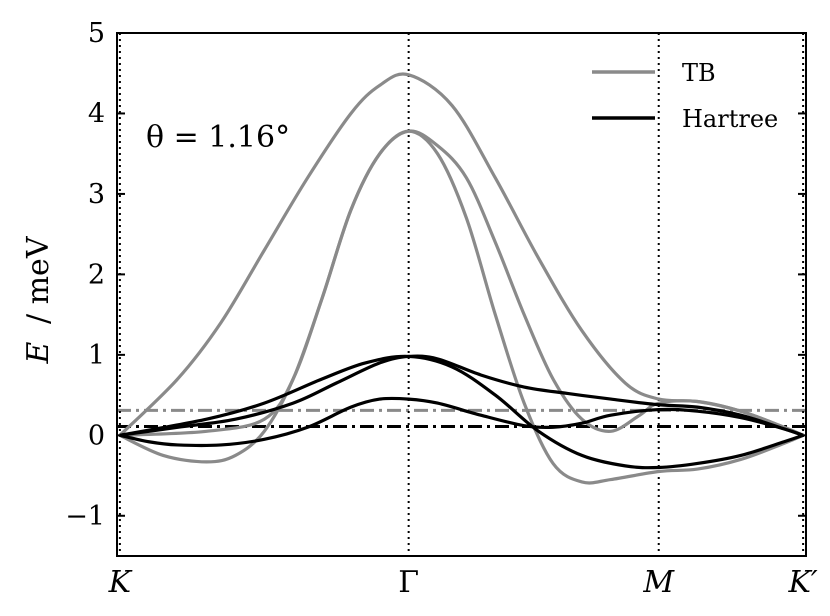 Image resolution: width=830 pixels, height=616 pixels. I want to click on y-tick-label-6: 5, so click(96, 33).